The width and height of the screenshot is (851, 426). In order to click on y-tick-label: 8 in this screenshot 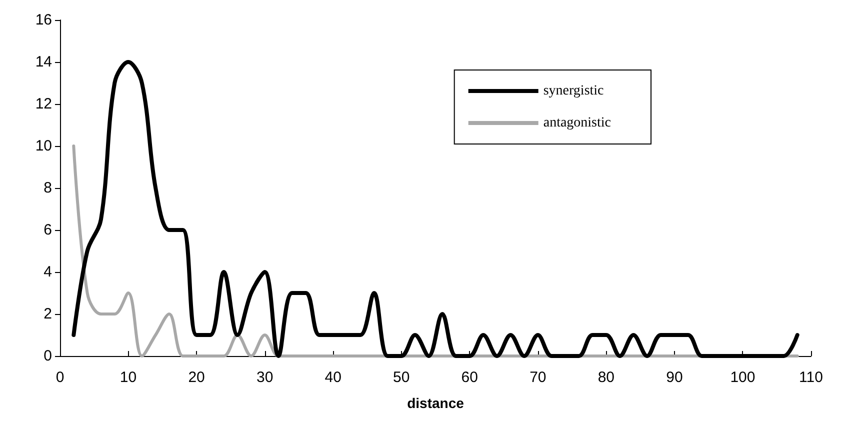, I will do `click(48, 188)`.